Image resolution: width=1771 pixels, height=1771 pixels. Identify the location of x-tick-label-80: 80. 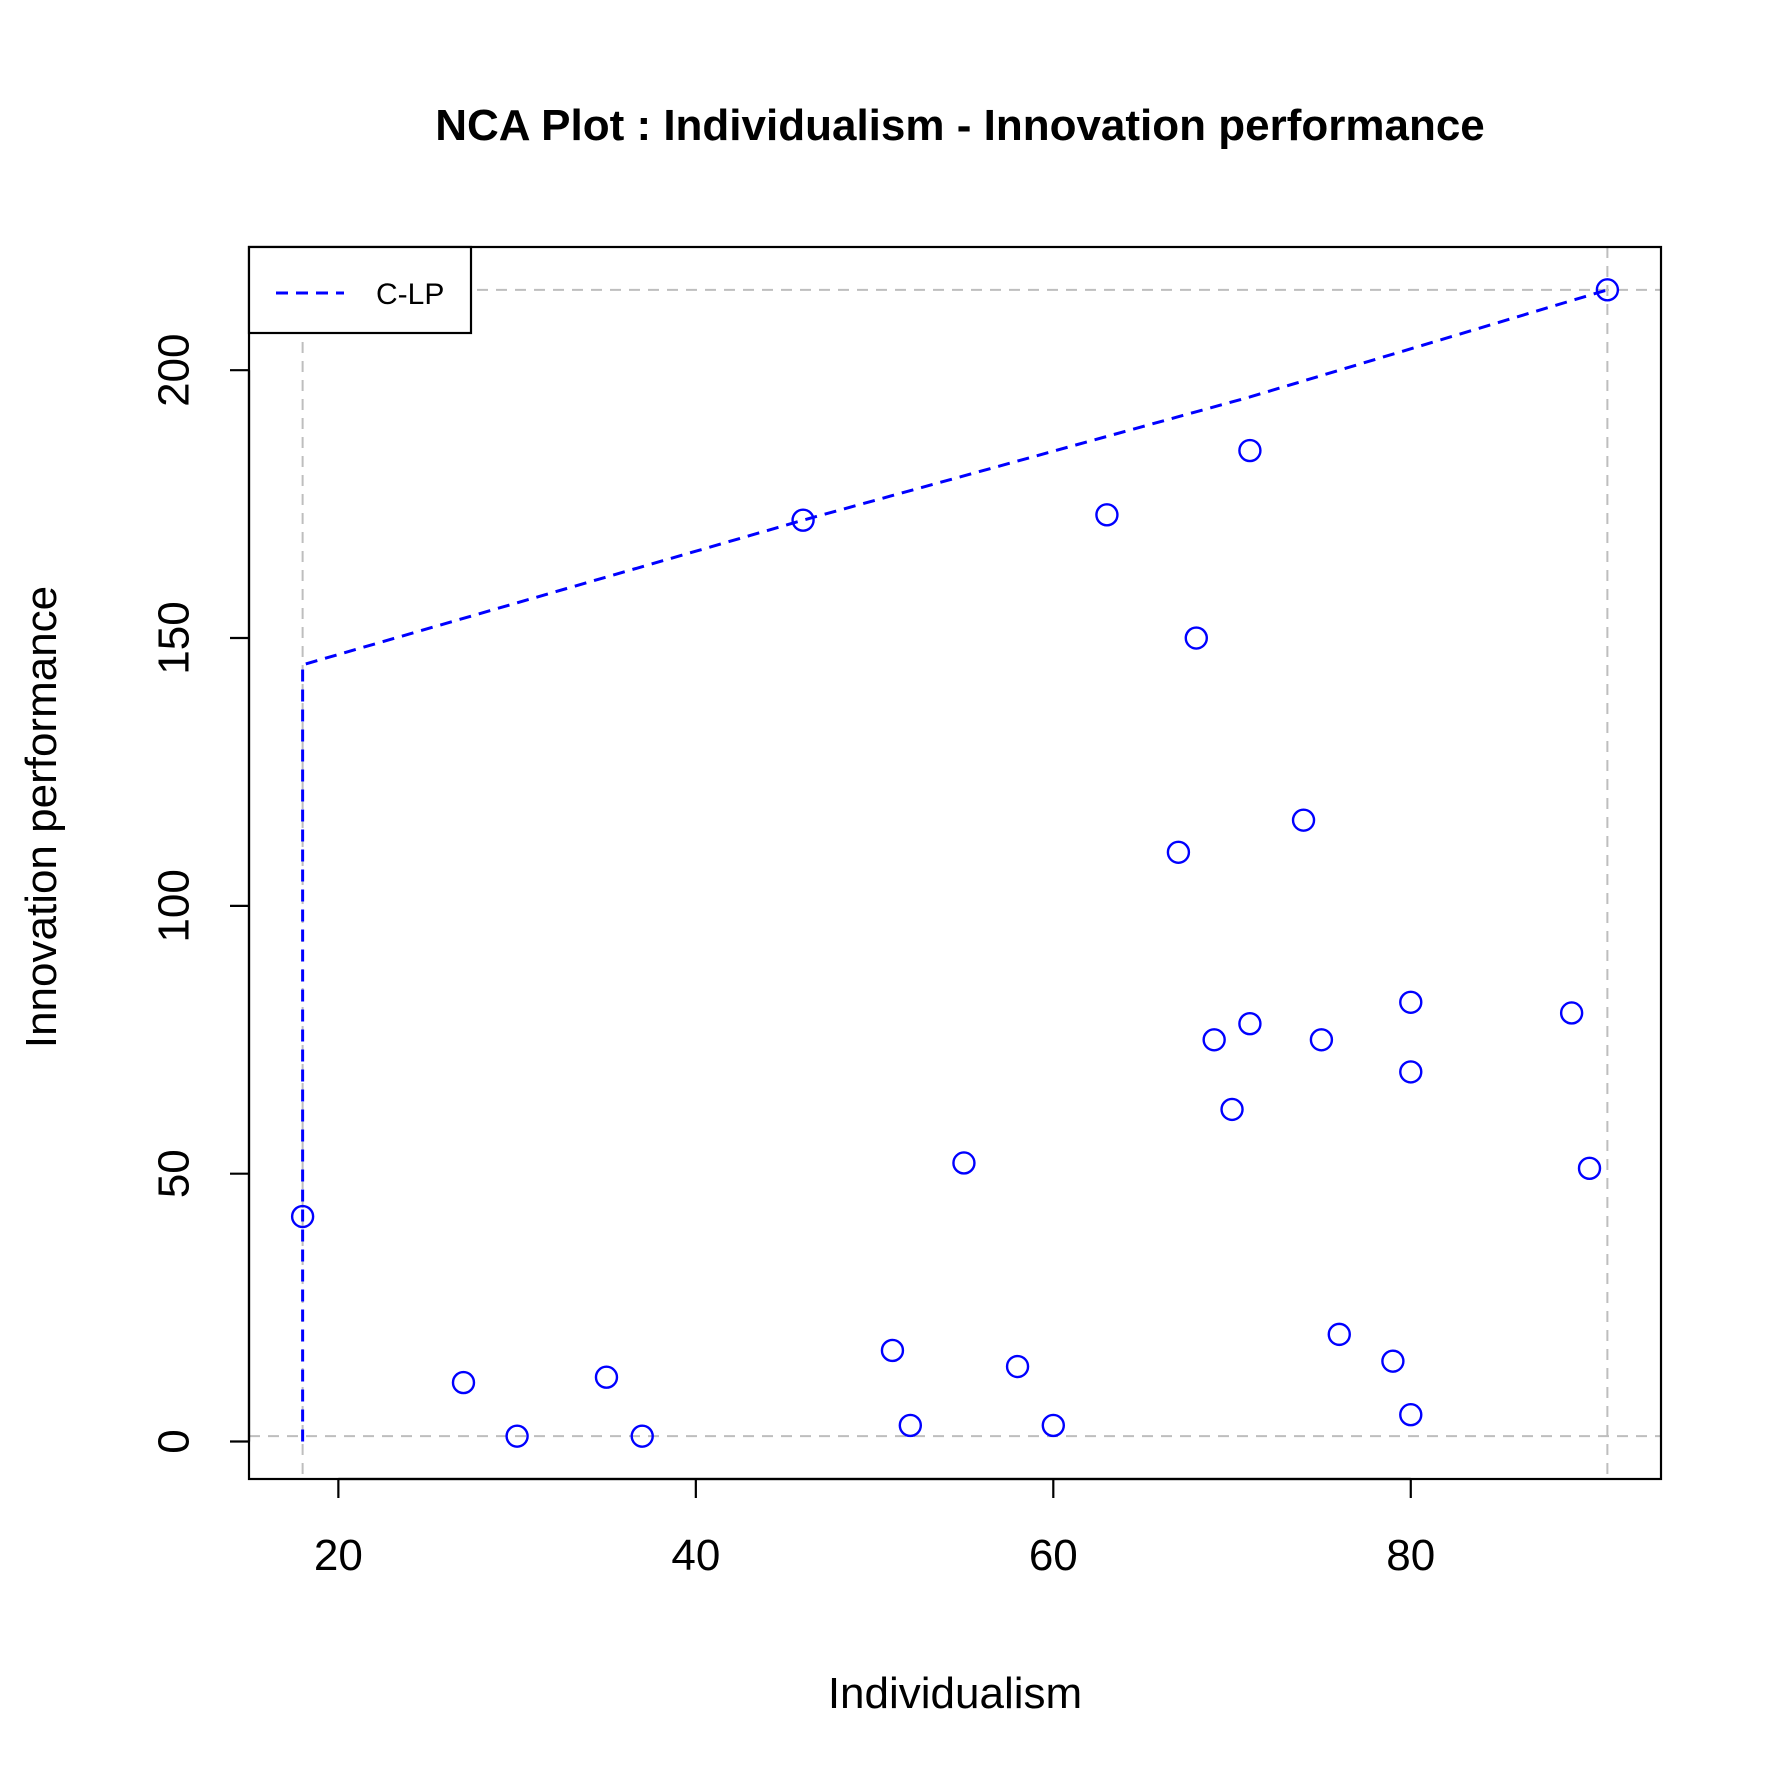
(1410, 1555).